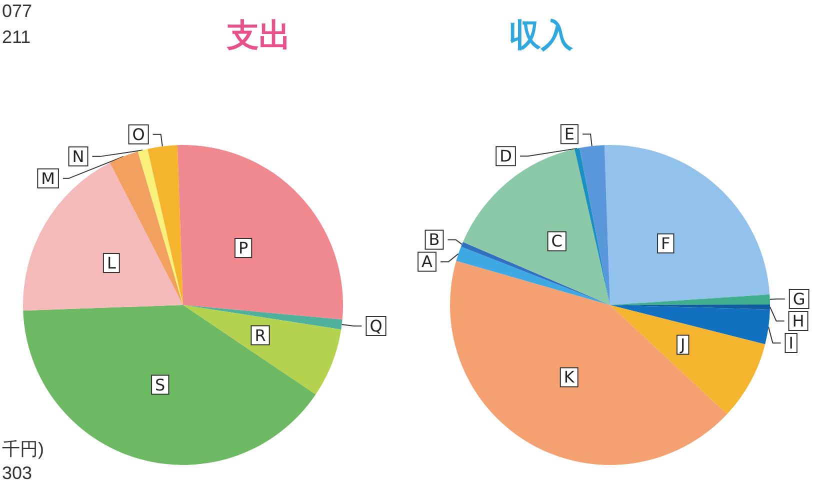 The height and width of the screenshot is (485, 829). What do you see at coordinates (569, 134) in the screenshot?
I see `slice-label: E` at bounding box center [569, 134].